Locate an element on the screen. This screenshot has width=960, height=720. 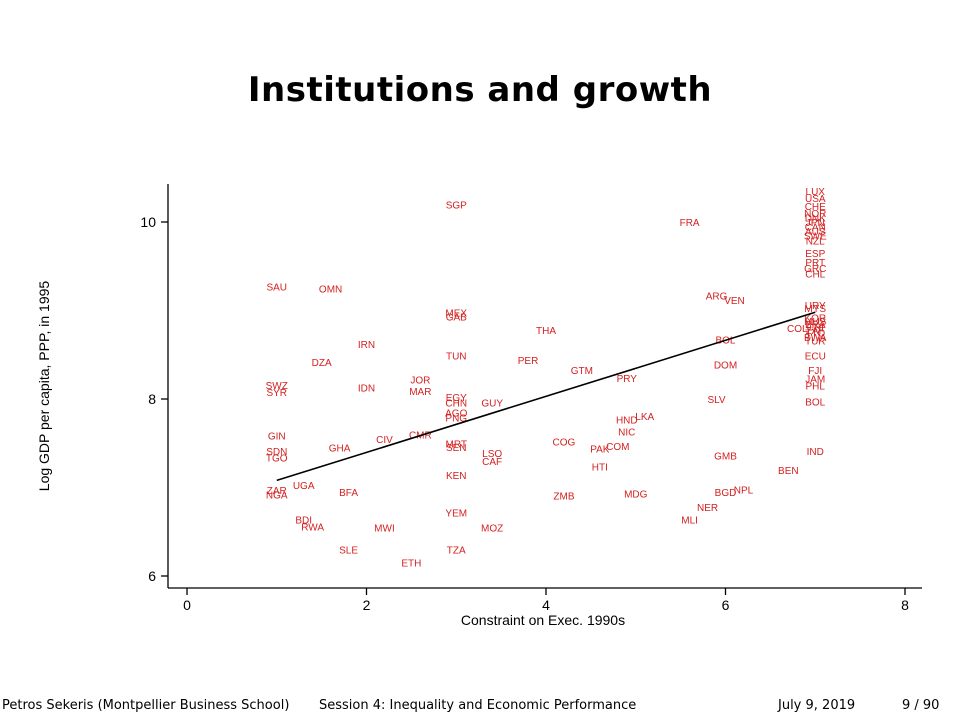
data-point-gin: GIN is located at coordinates (277, 436).